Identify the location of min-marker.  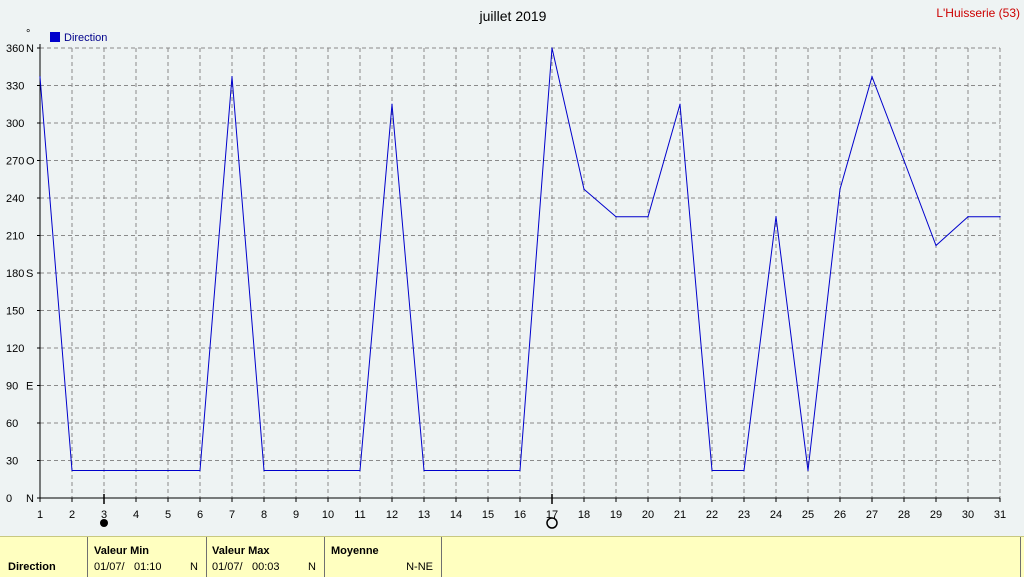
(104, 523).